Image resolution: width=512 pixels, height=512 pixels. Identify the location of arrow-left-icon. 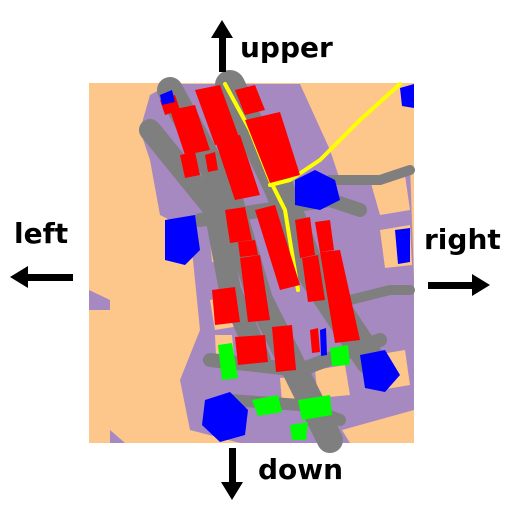
(41, 277).